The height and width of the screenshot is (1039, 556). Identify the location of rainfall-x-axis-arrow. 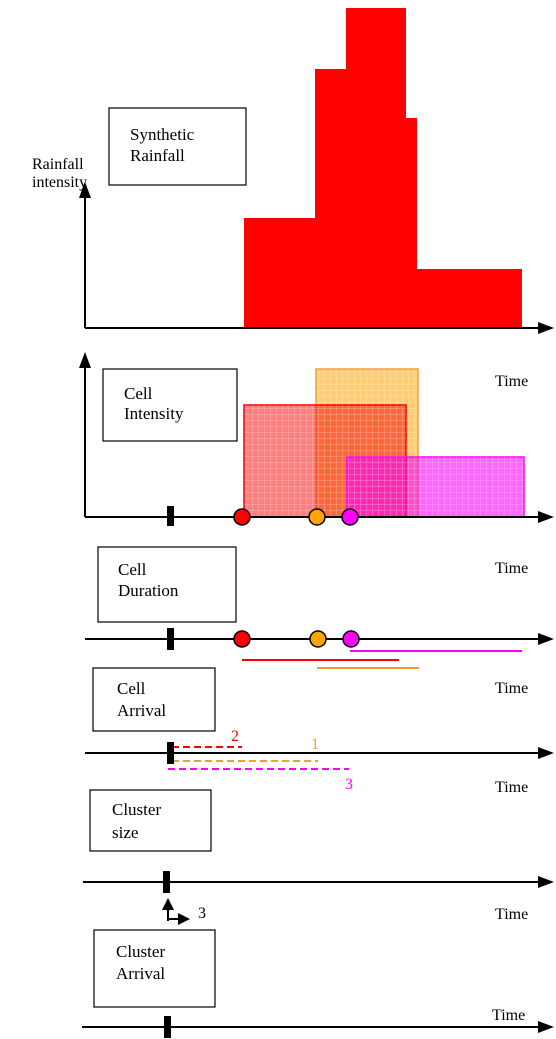
(546, 328).